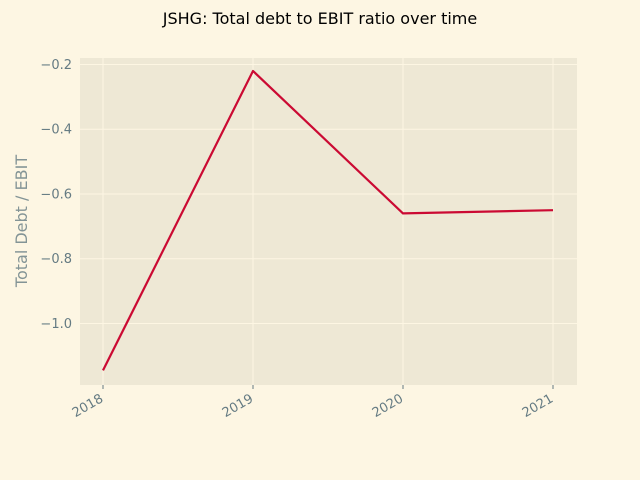 Image resolution: width=640 pixels, height=480 pixels. I want to click on y-tick-label: −0.2, so click(56, 65).